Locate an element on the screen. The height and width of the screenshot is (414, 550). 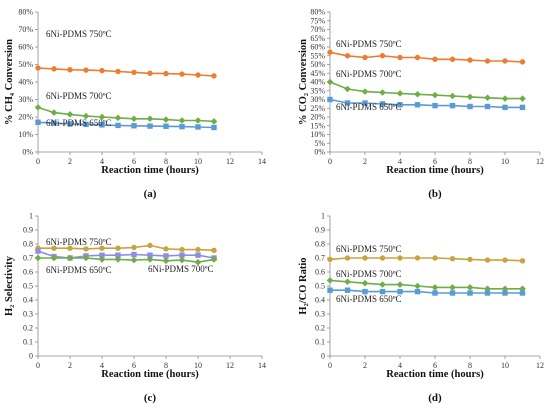
series-2: 6Ni-PDMS 650ºC is located at coordinates (426, 295).